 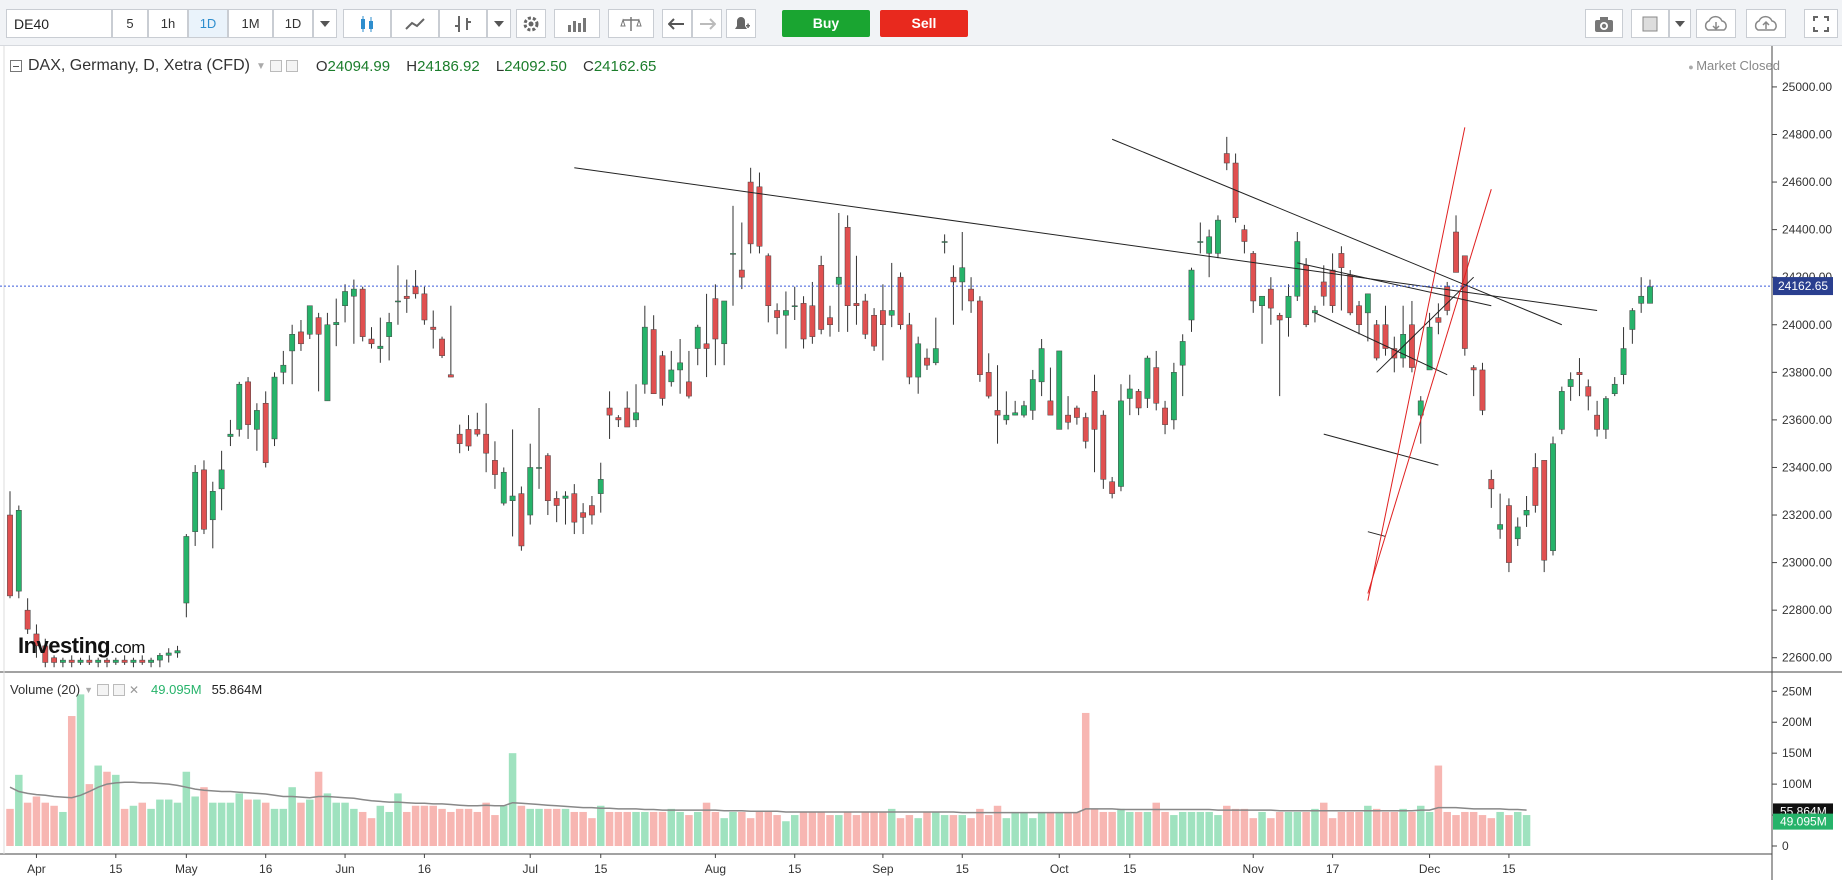 I want to click on buy-button: Buy, so click(x=826, y=23).